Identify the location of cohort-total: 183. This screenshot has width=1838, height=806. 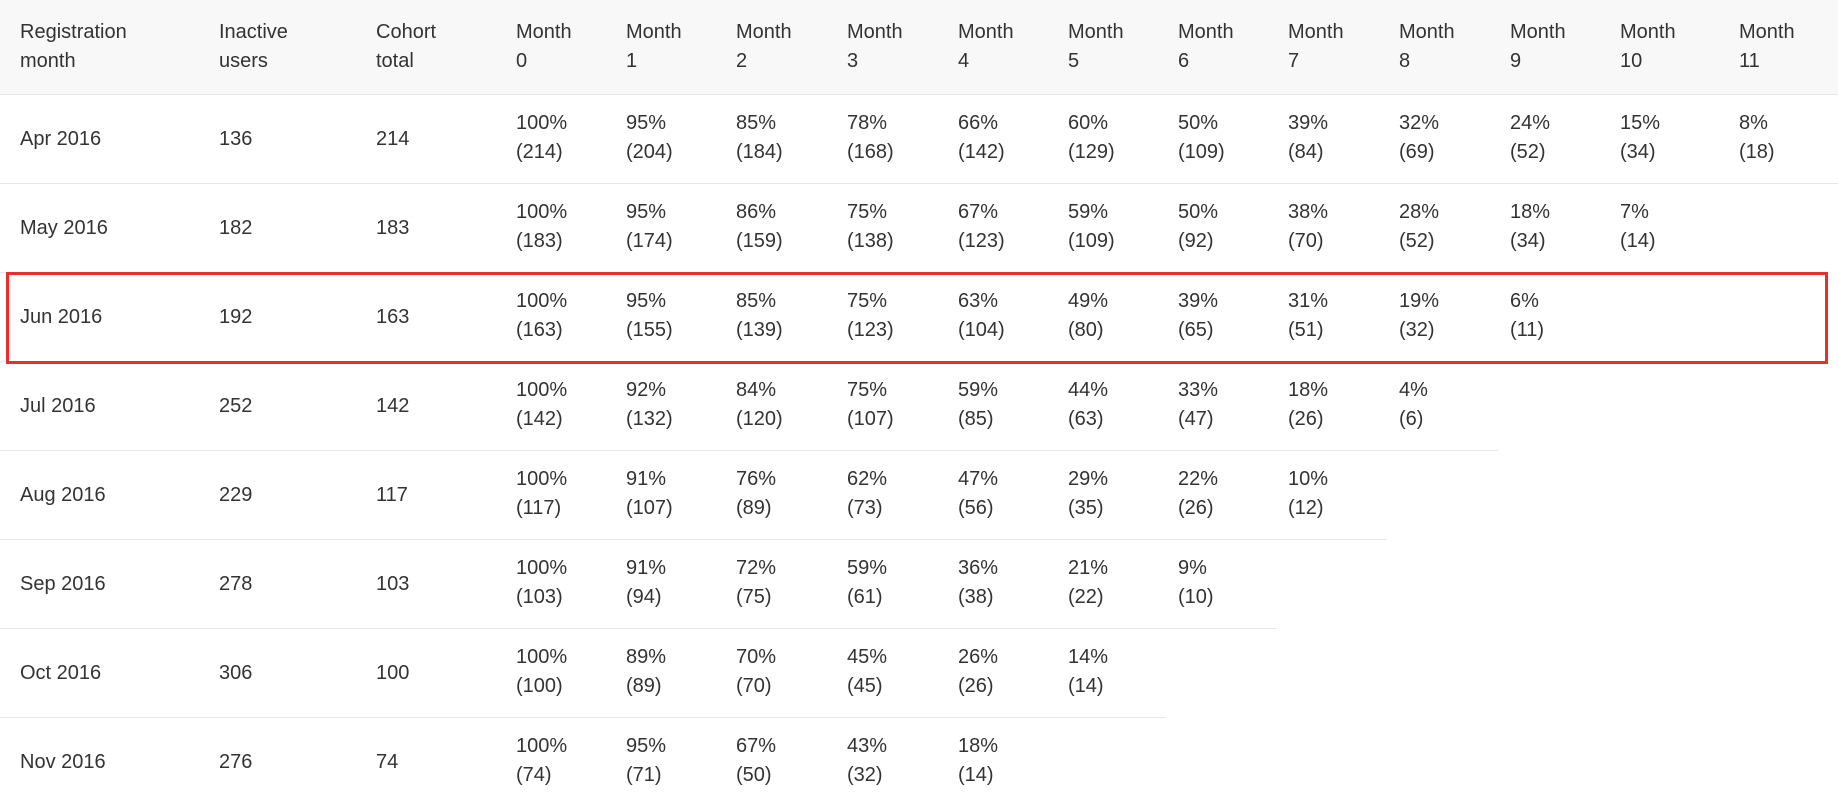
(393, 227).